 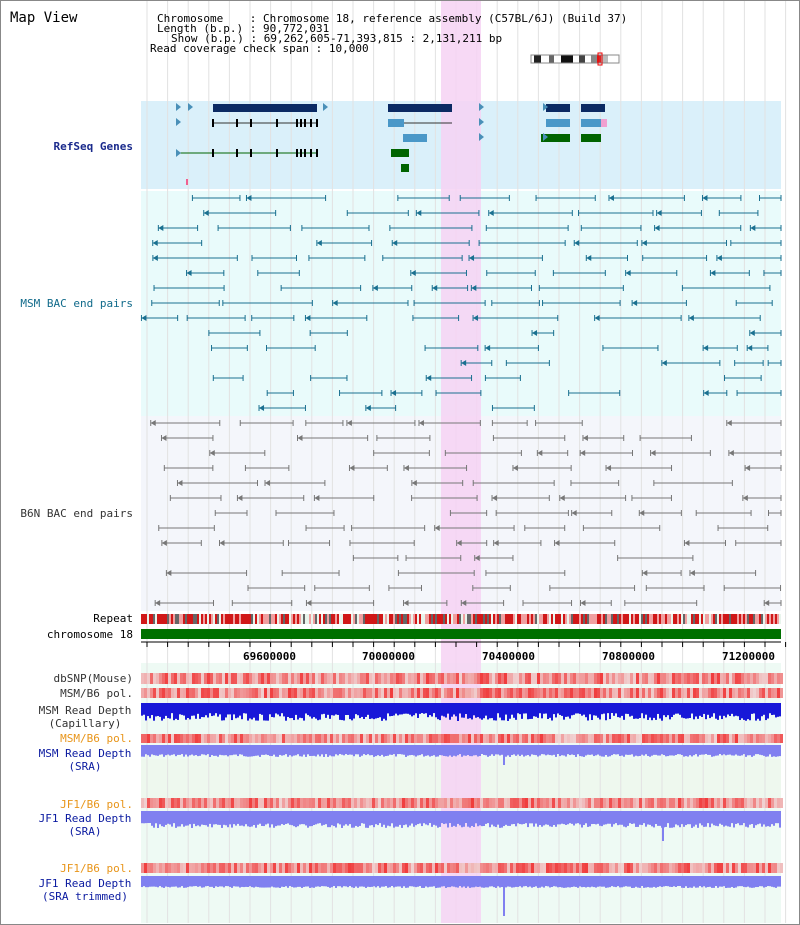 I want to click on b6n-bac-pair-arrow, so click(x=583, y=603).